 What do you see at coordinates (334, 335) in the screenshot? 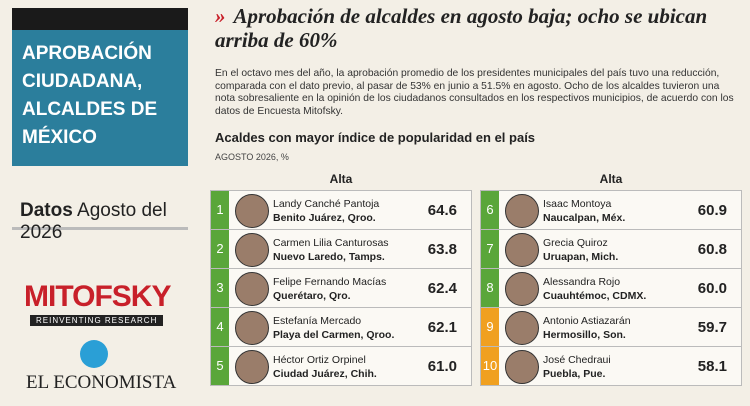
I see `mayor-place: Playa del Carmen, Qroo.` at bounding box center [334, 335].